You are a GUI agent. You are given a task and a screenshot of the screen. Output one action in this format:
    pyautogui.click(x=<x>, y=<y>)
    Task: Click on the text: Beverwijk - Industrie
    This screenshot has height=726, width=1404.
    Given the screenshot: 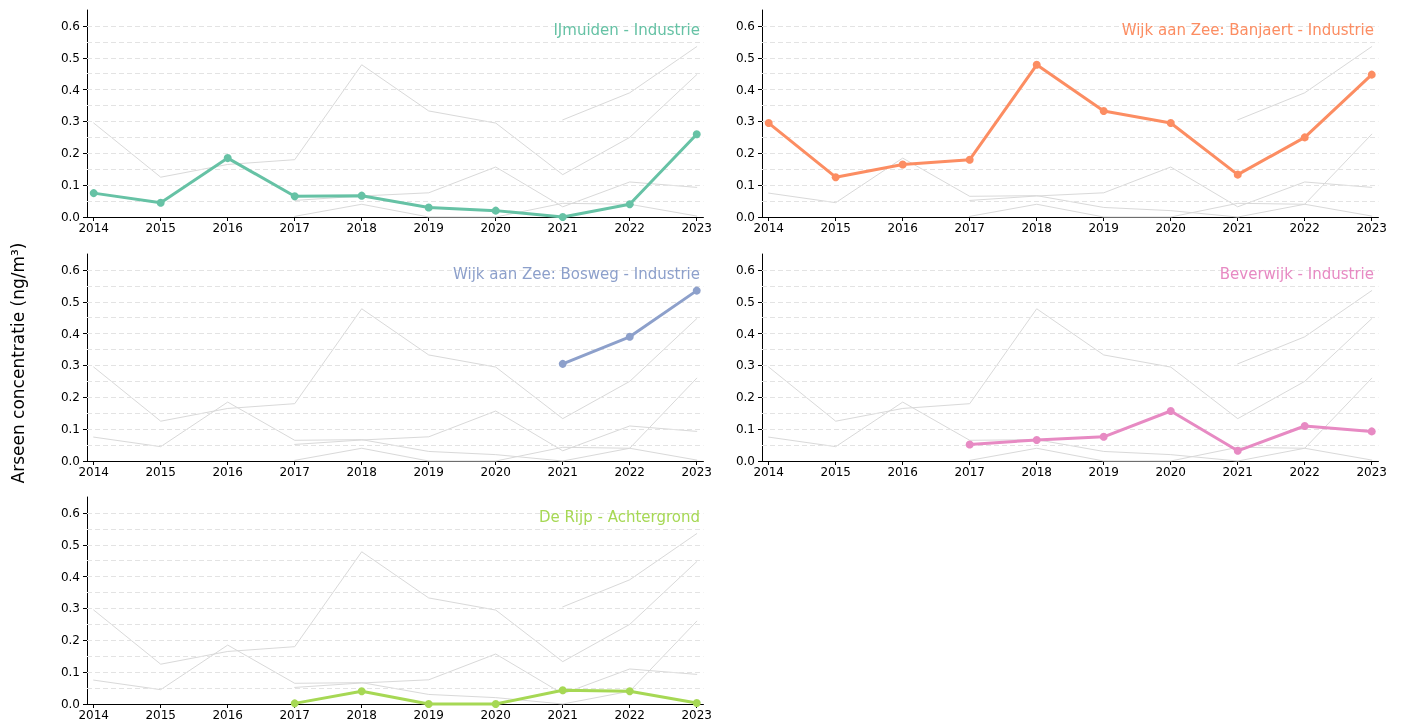 What is the action you would take?
    pyautogui.click(x=1296, y=273)
    